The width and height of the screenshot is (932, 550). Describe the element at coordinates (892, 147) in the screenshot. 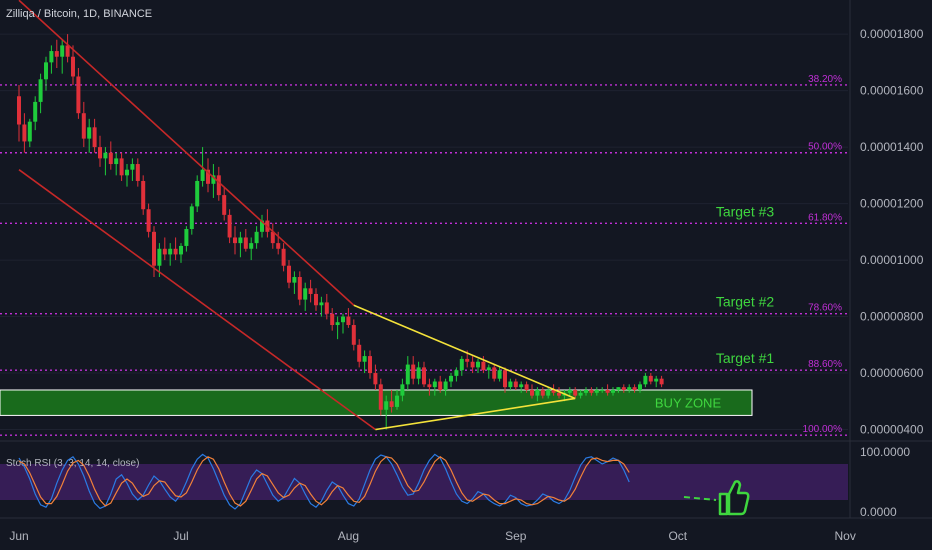

I see `price-tick-label: 0.00001400` at that location.